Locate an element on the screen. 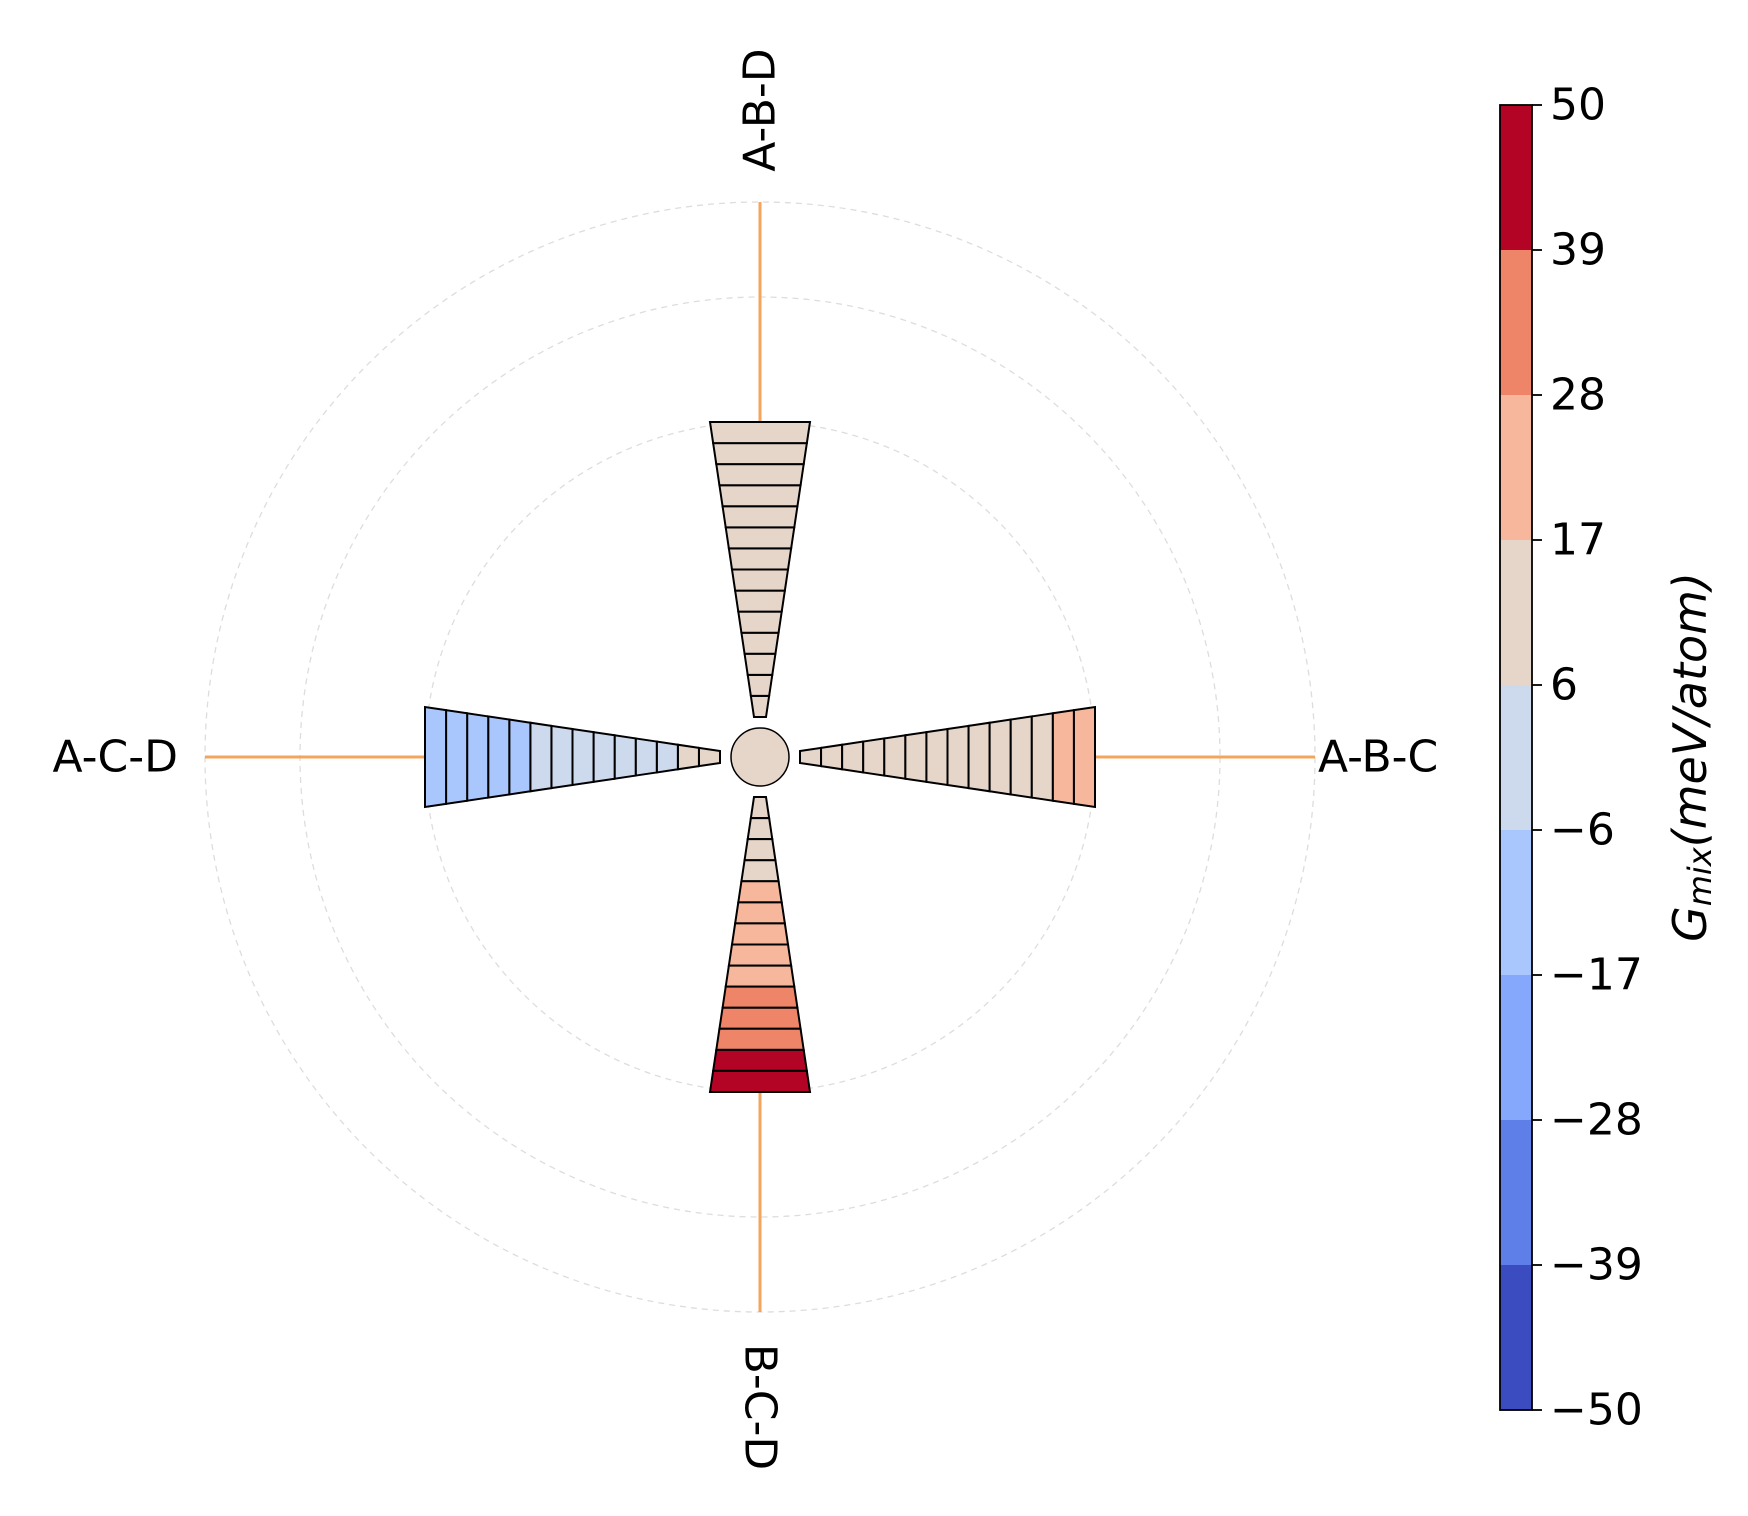  colorbar-title: Gmix(meV/atom) is located at coordinates (1691, 757).